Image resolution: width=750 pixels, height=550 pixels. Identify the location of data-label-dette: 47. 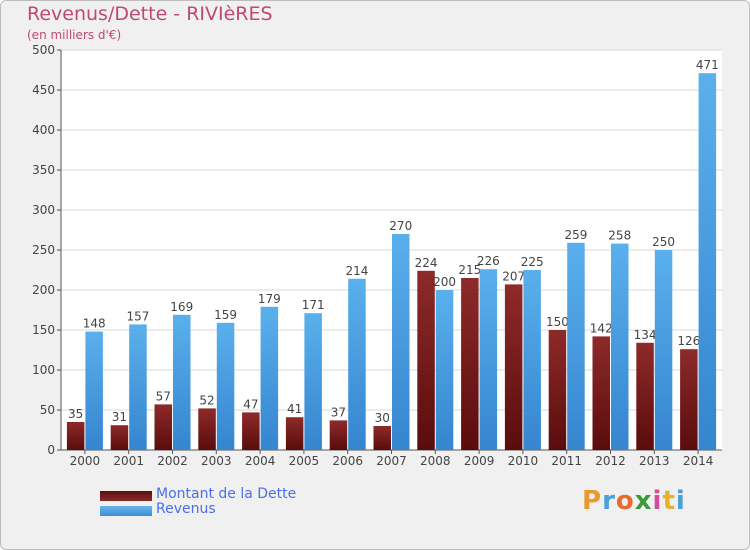
(250, 404).